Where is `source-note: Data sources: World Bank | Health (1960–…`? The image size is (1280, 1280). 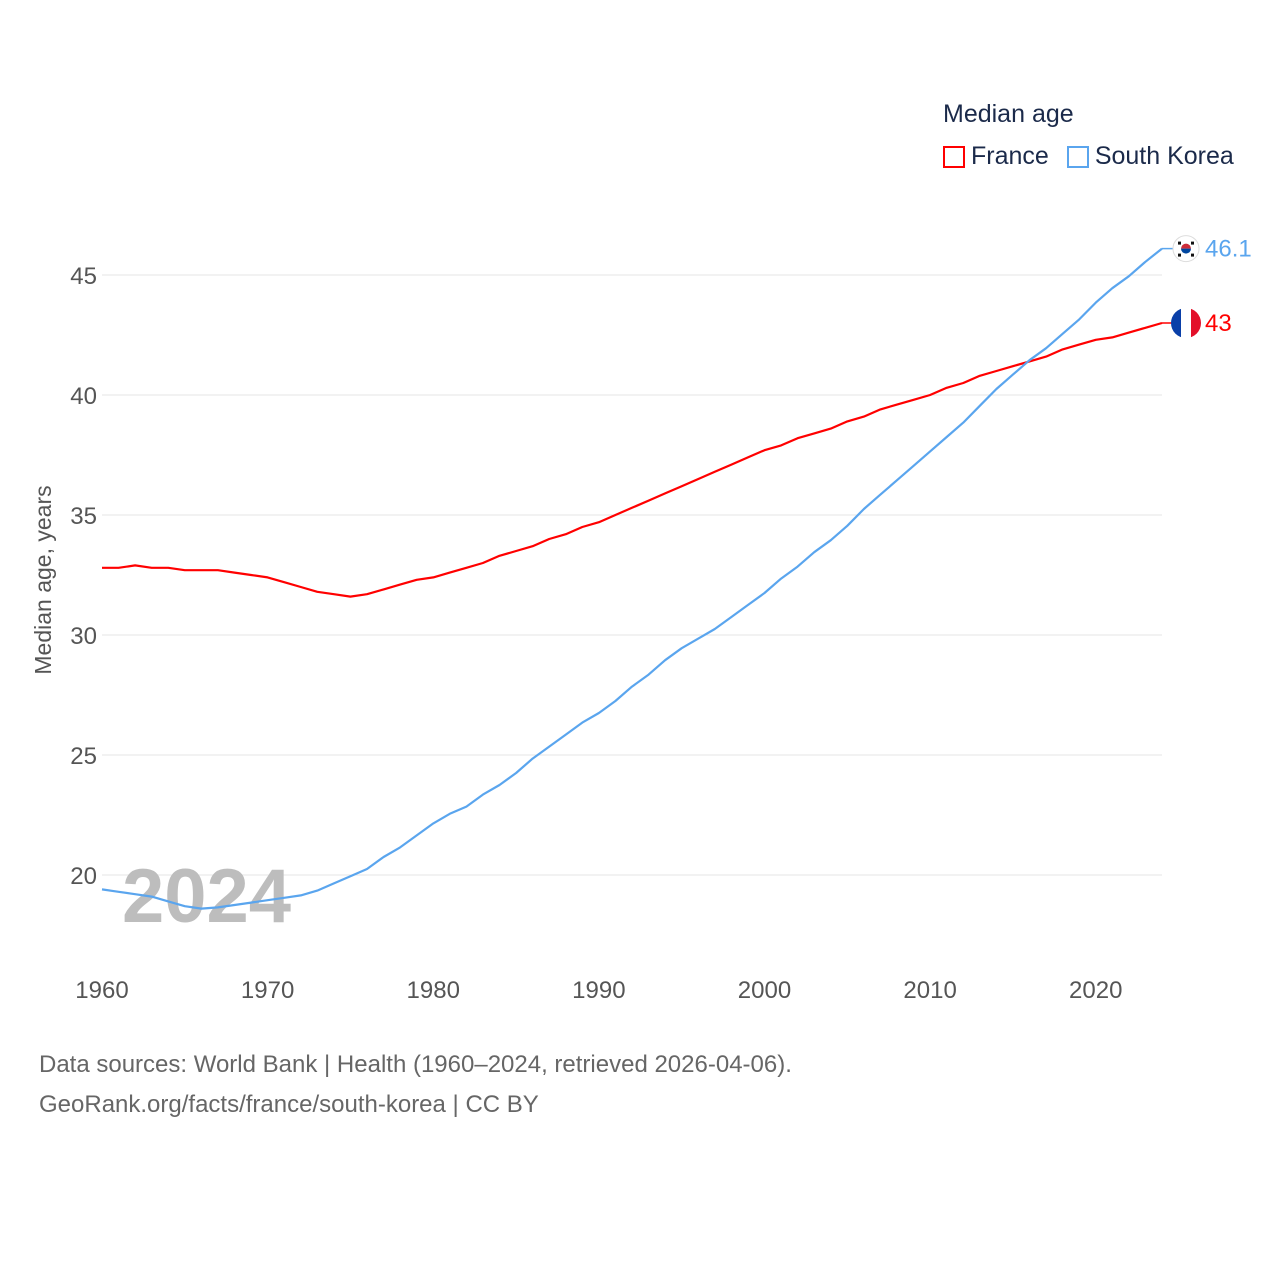
source-note: Data sources: World Bank | Health (1960–… is located at coordinates (415, 1085).